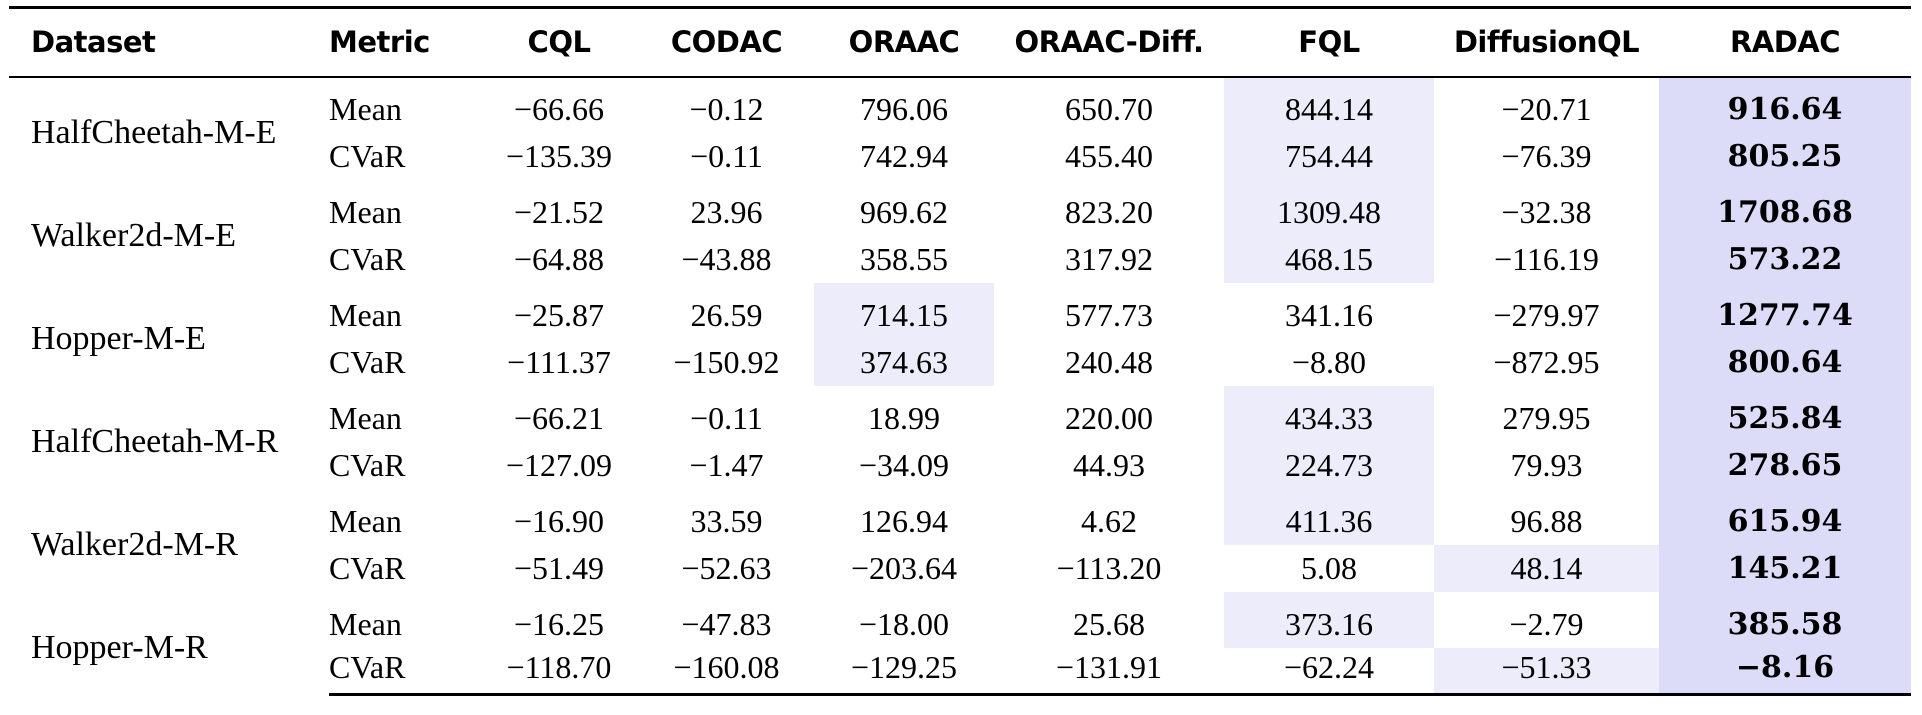 Image resolution: width=1922 pixels, height=715 pixels. Describe the element at coordinates (559, 109) in the screenshot. I see `value-cql: −66.66` at that location.